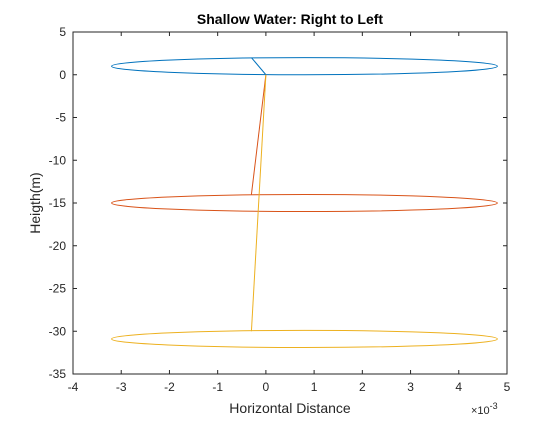  Describe the element at coordinates (266, 387) in the screenshot. I see `x-tick-label: 0` at that location.